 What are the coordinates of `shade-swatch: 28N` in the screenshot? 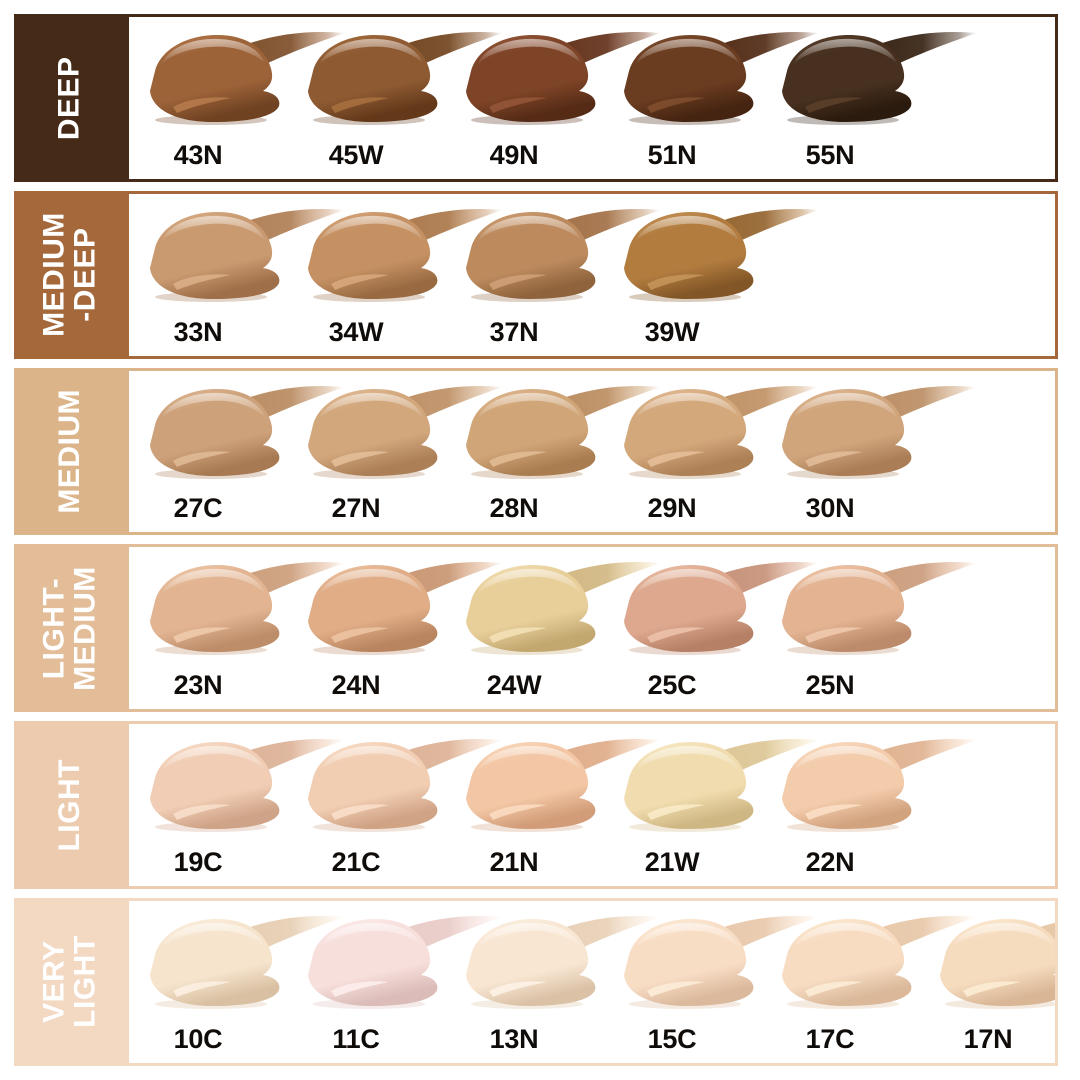 It's located at (558, 452).